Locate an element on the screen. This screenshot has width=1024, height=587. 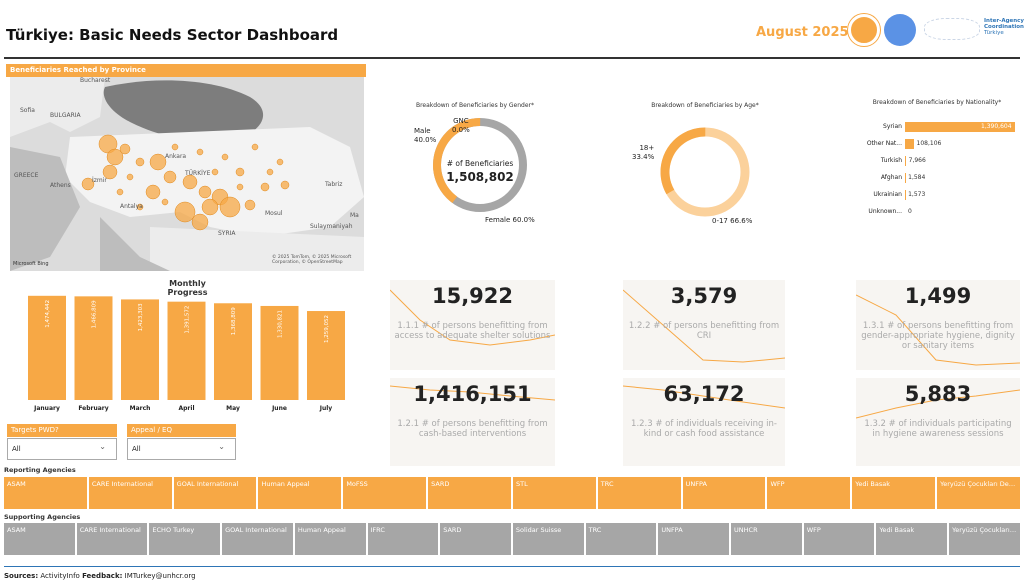
slicer-title-appeal-eq: Appeal / EQ is located at coordinates (181, 430).